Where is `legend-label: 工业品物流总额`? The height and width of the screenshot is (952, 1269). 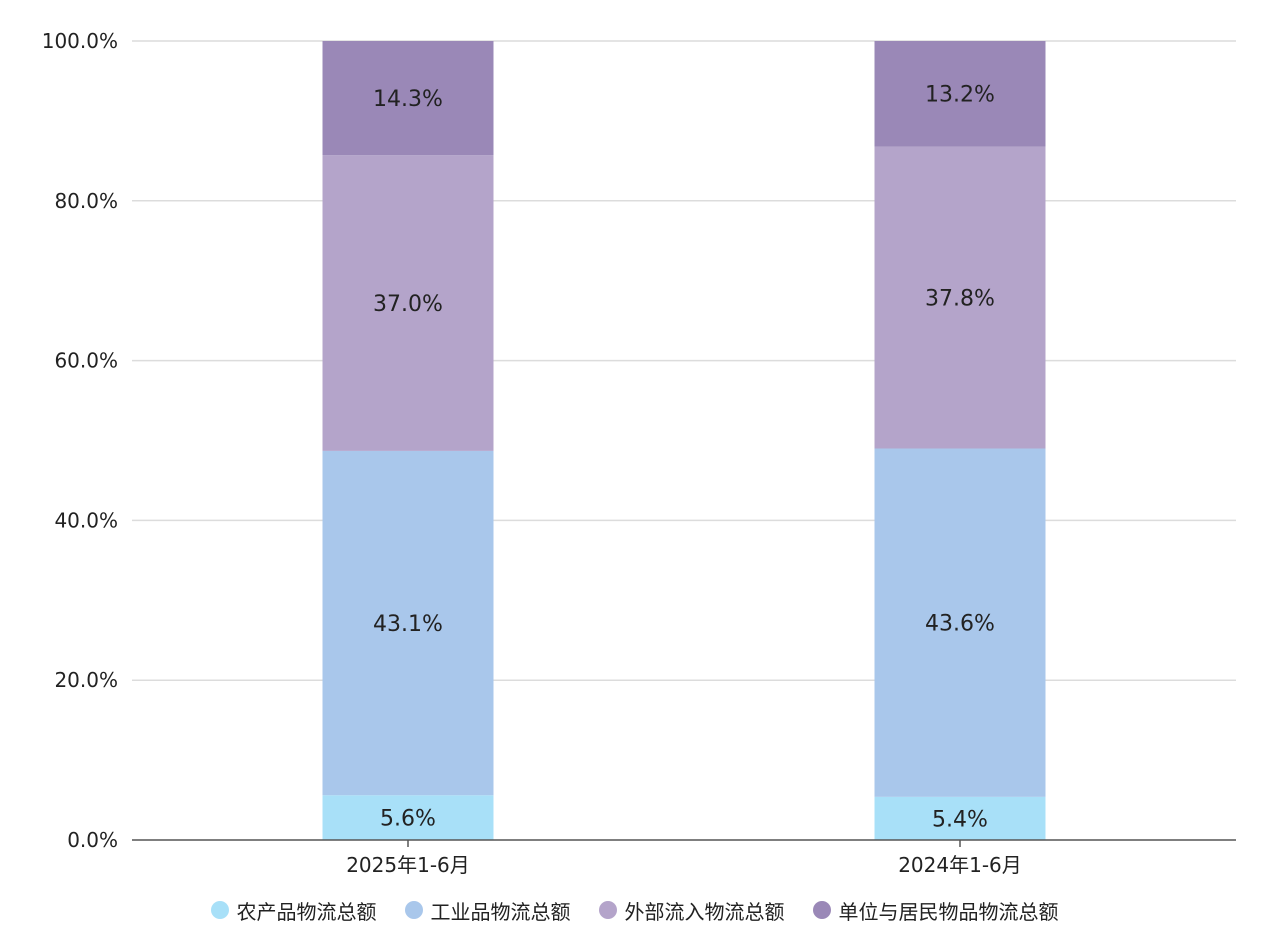 legend-label: 工业品物流总额 is located at coordinates (500, 911).